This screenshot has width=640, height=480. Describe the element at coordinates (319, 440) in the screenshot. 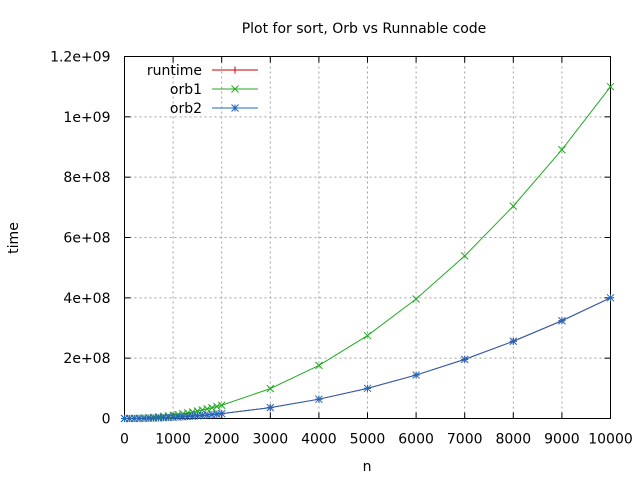

I see `x-tick-label: 4000` at that location.